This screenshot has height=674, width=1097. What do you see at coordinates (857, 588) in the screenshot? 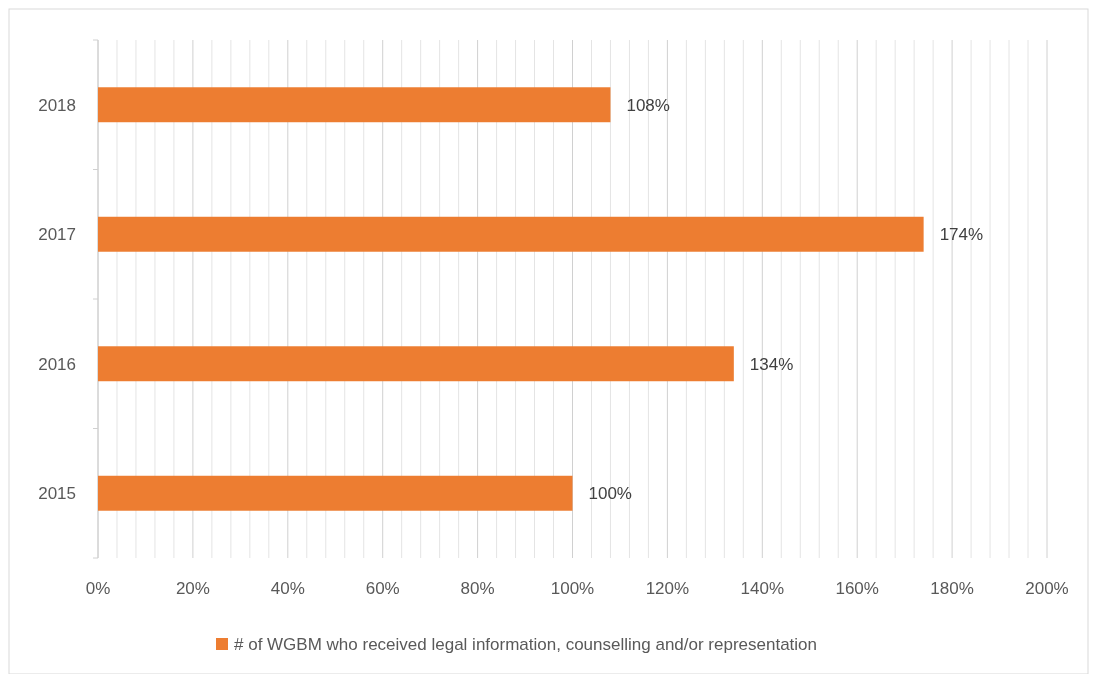
I see `x-tick-label: 160%` at bounding box center [857, 588].